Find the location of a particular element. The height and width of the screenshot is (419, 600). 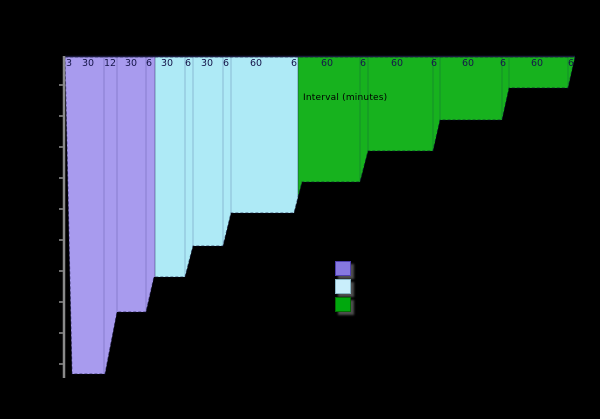

interval-axis-annotation: Interval (minutes) is located at coordinates (345, 98).